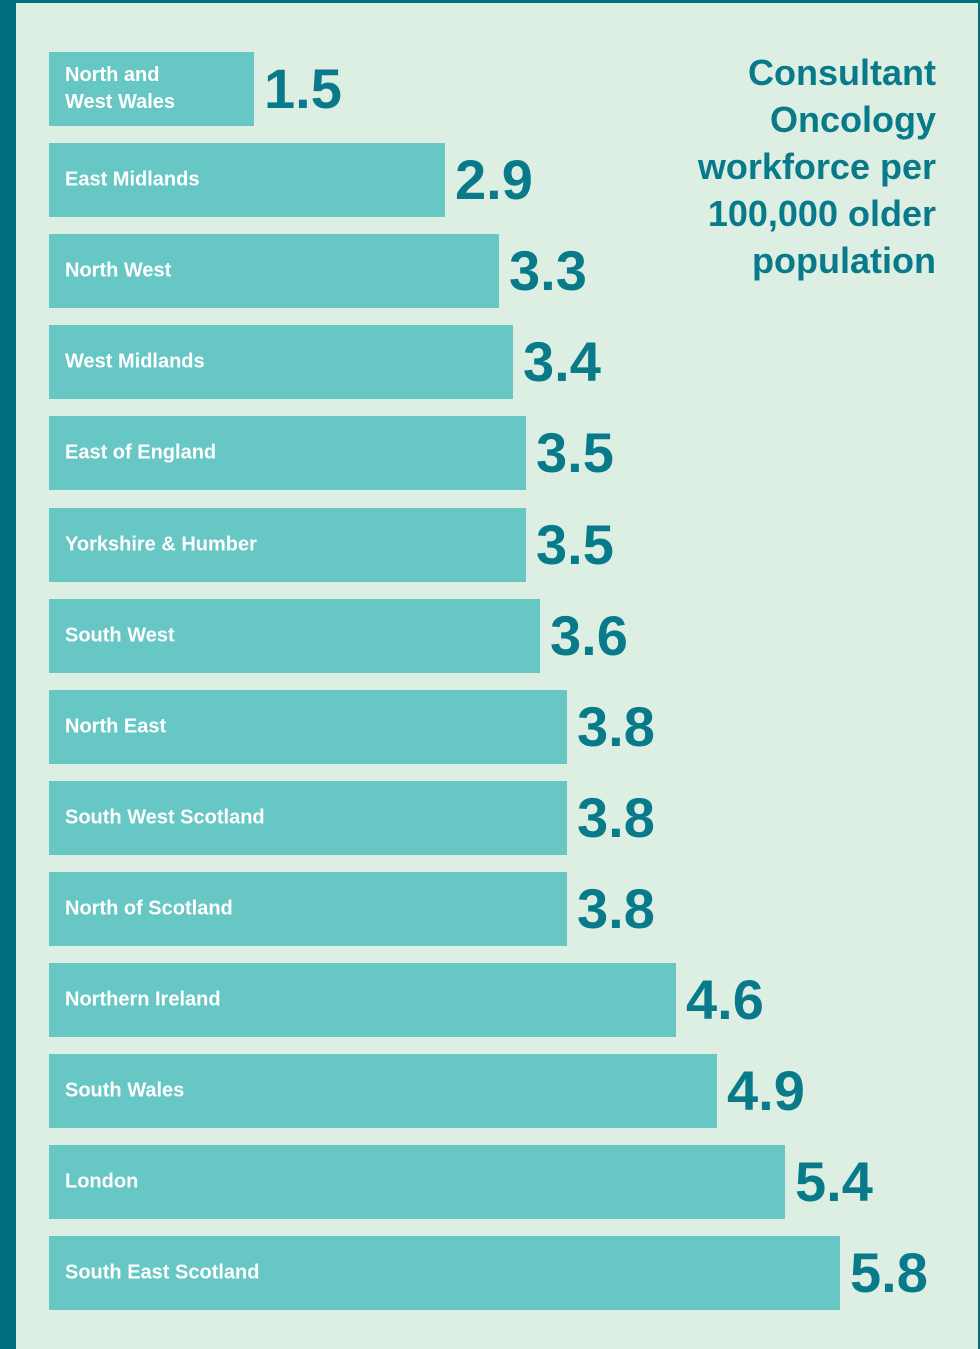  I want to click on bar-value-label: 1.5, so click(303, 88).